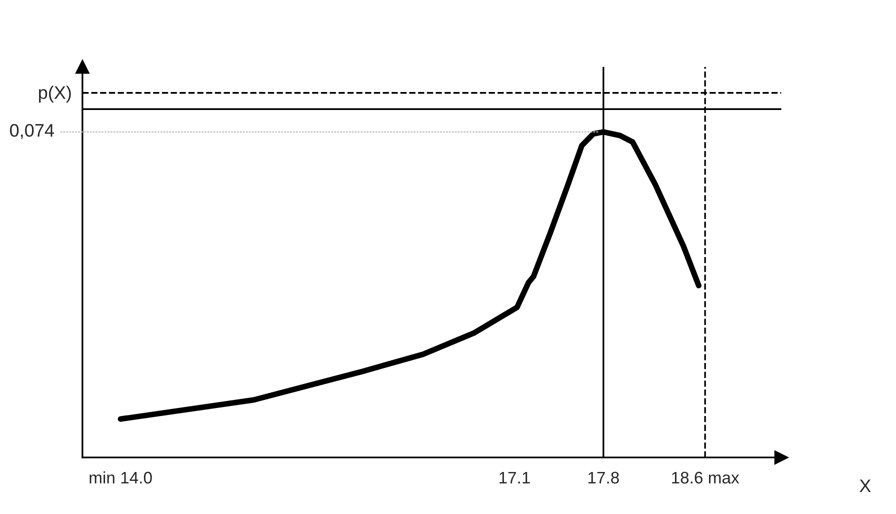  What do you see at coordinates (32, 131) in the screenshot?
I see `annotation: 0,074` at bounding box center [32, 131].